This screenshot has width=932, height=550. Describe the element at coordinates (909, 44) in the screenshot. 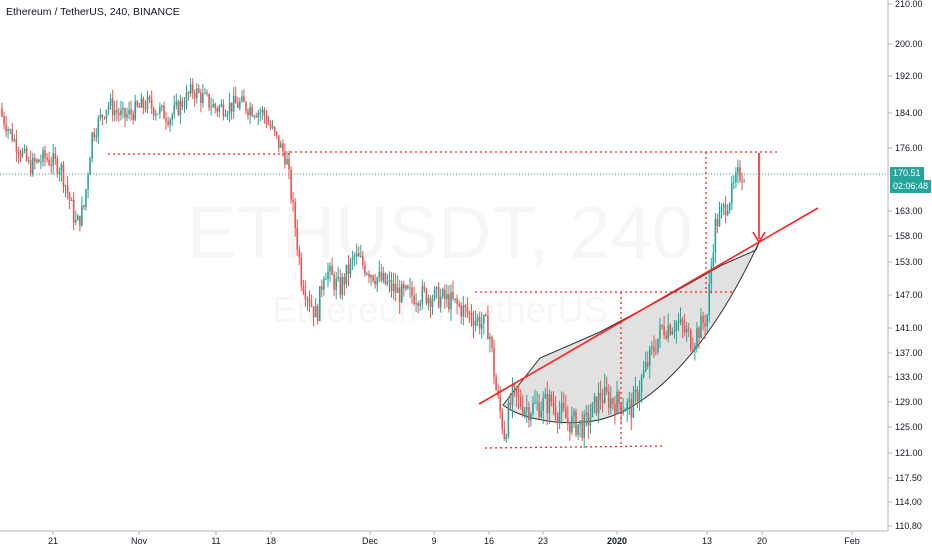

I see `price-tick-label: 200.00` at that location.